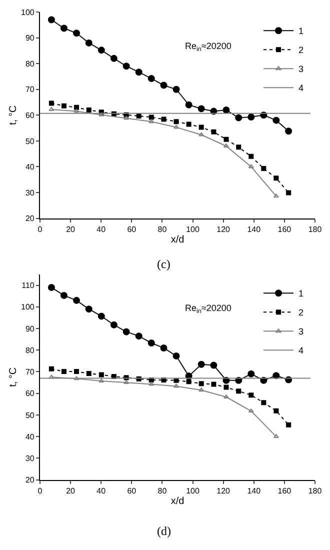  Describe the element at coordinates (28, 285) in the screenshot. I see `y-tick-label: 110` at that location.